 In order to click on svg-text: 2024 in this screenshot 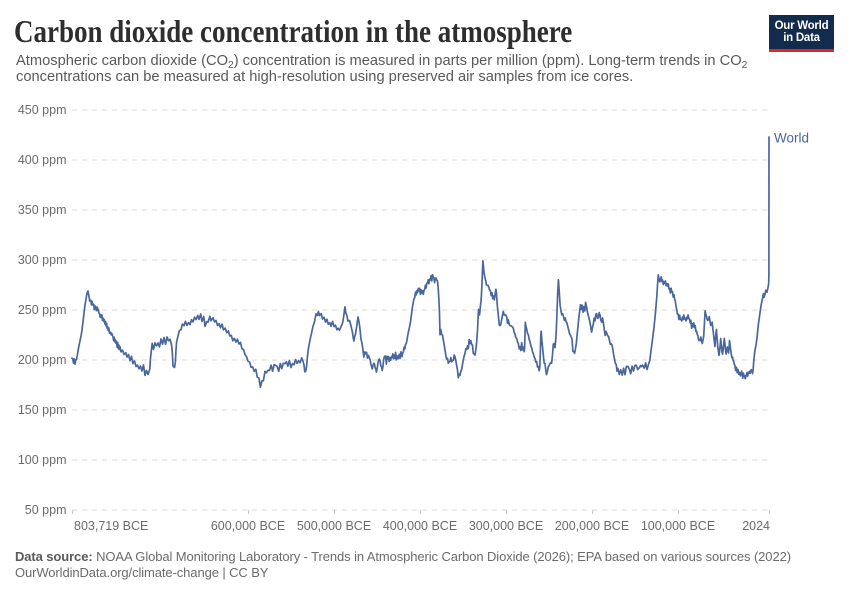, I will do `click(756, 526)`.